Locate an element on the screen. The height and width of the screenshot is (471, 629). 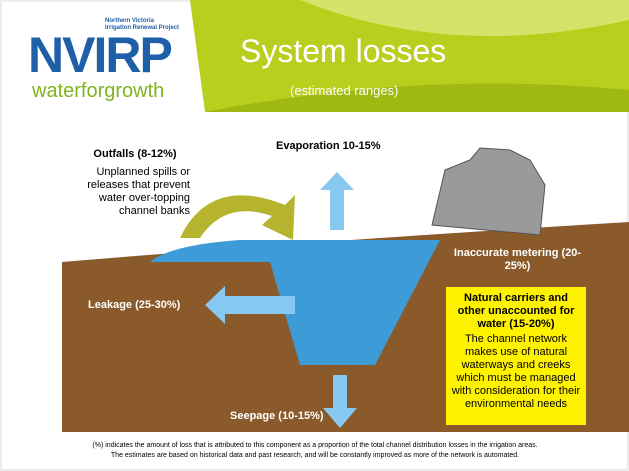
logo-slogan: waterforgrowth is located at coordinates (98, 91).